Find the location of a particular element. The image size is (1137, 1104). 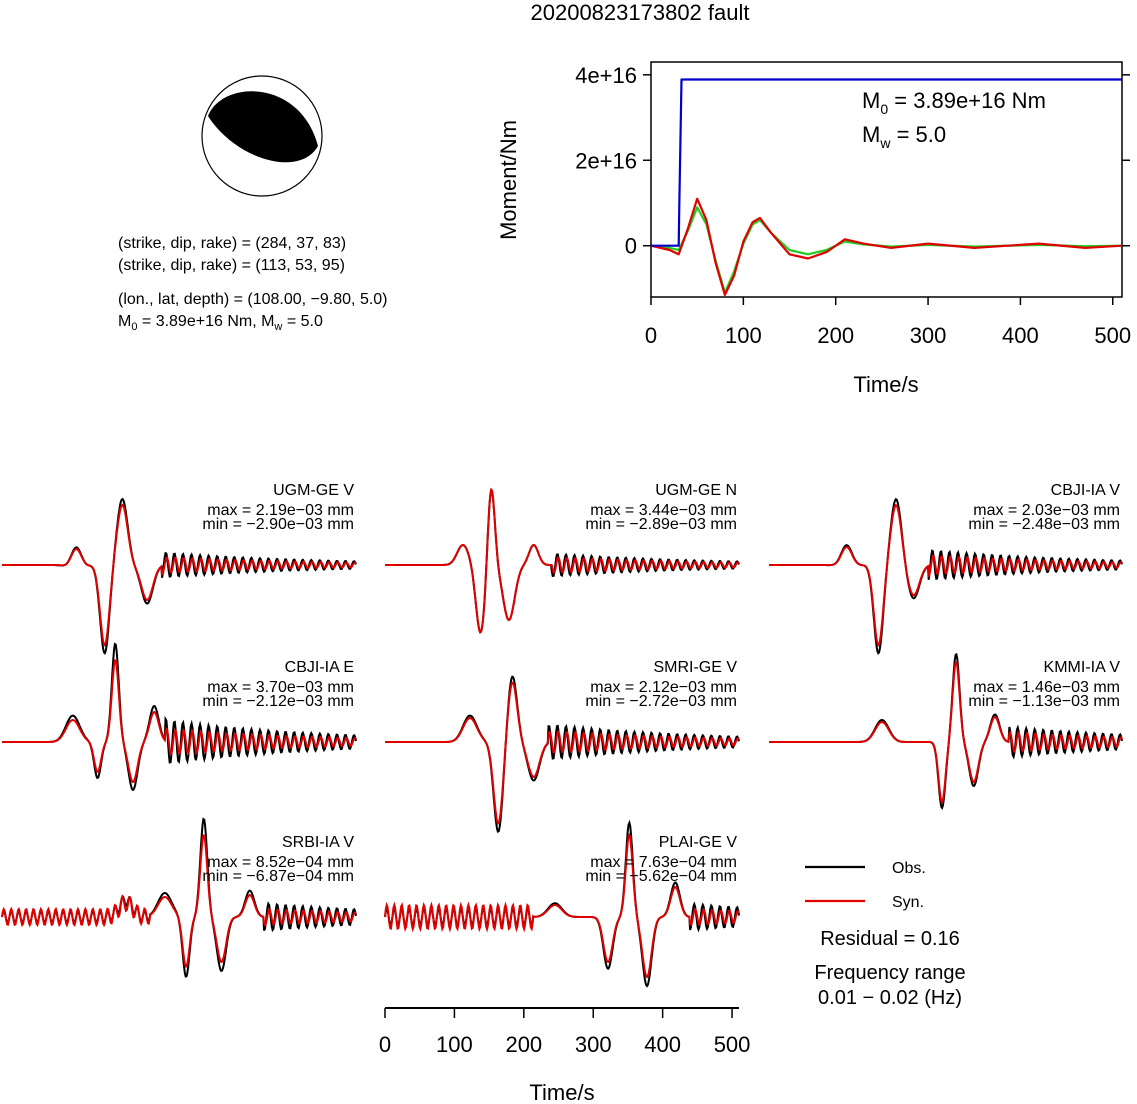

trace-min-label: min = −2.12e−03 mm is located at coordinates (278, 701).